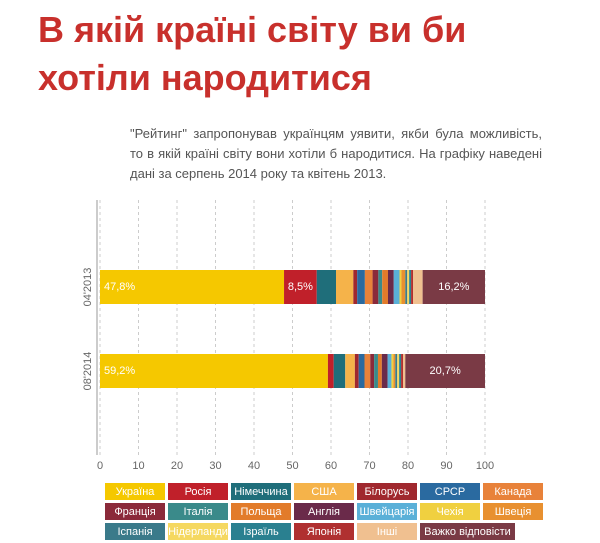 The height and width of the screenshot is (543, 600). I want to click on value-label: 20,7%, so click(445, 371).